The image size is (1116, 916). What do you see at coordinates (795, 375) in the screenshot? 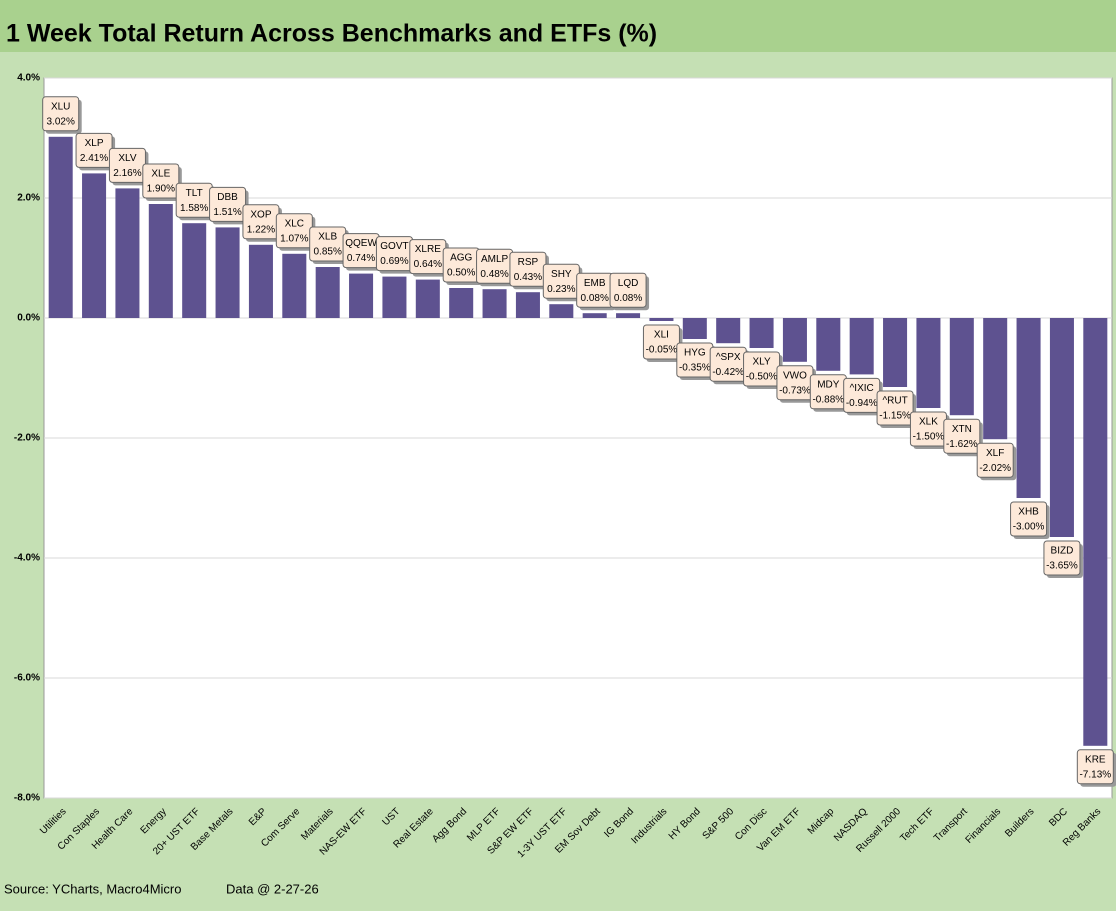
I see `label-ticker: VWO` at bounding box center [795, 375].